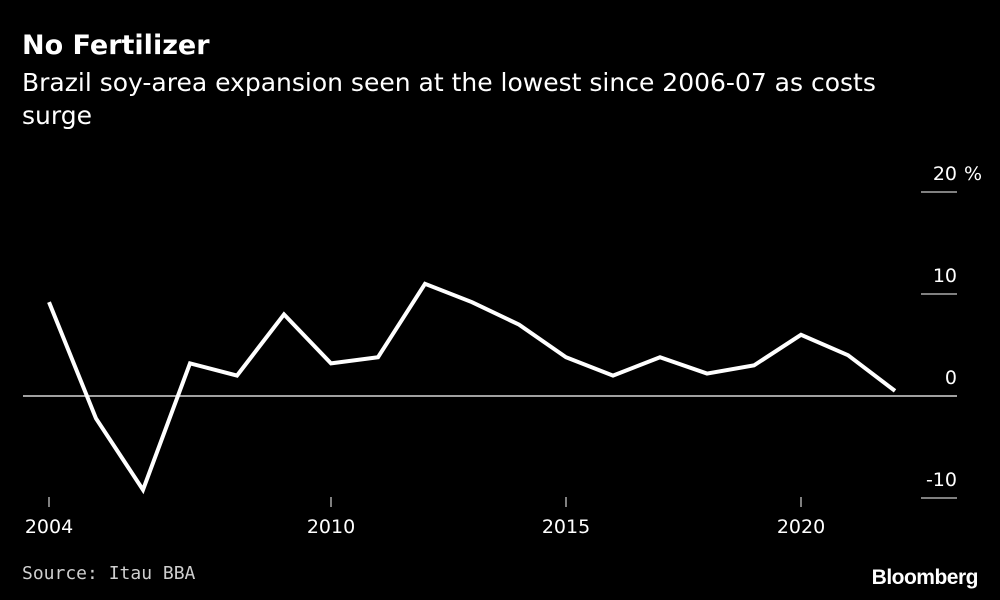 This screenshot has width=1000, height=600. What do you see at coordinates (116, 45) in the screenshot?
I see `chart-title: No Fertilizer` at bounding box center [116, 45].